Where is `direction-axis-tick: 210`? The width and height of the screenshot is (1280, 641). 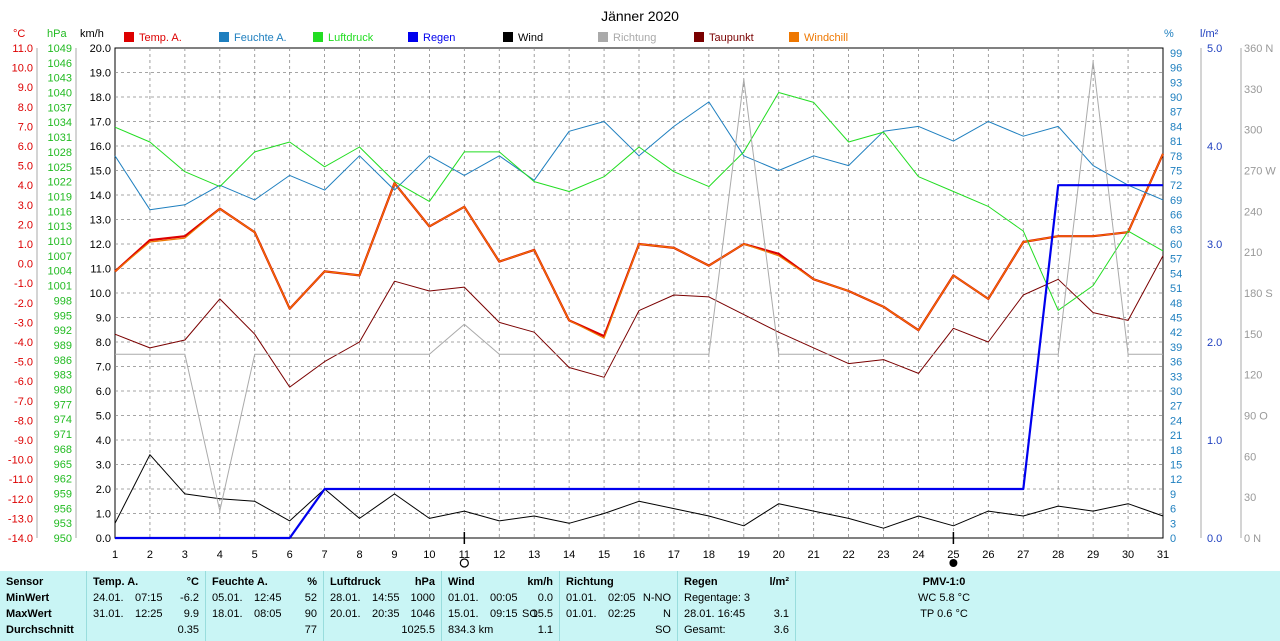
direction-axis-tick: 210 is located at coordinates (1253, 253).